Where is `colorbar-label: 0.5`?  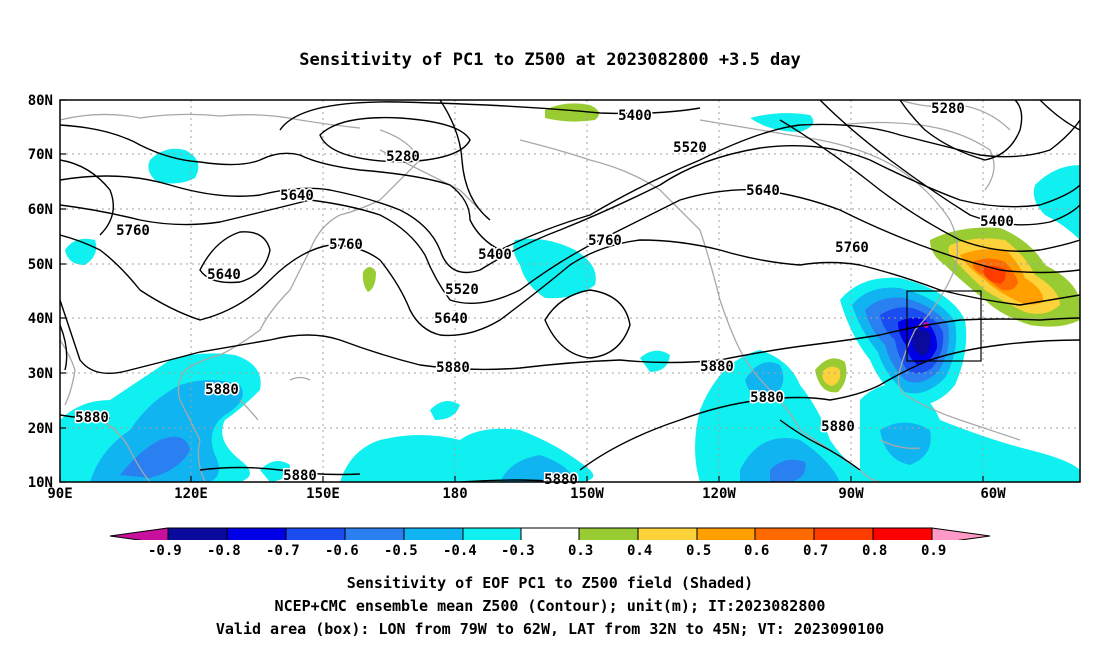 colorbar-label: 0.5 is located at coordinates (699, 551).